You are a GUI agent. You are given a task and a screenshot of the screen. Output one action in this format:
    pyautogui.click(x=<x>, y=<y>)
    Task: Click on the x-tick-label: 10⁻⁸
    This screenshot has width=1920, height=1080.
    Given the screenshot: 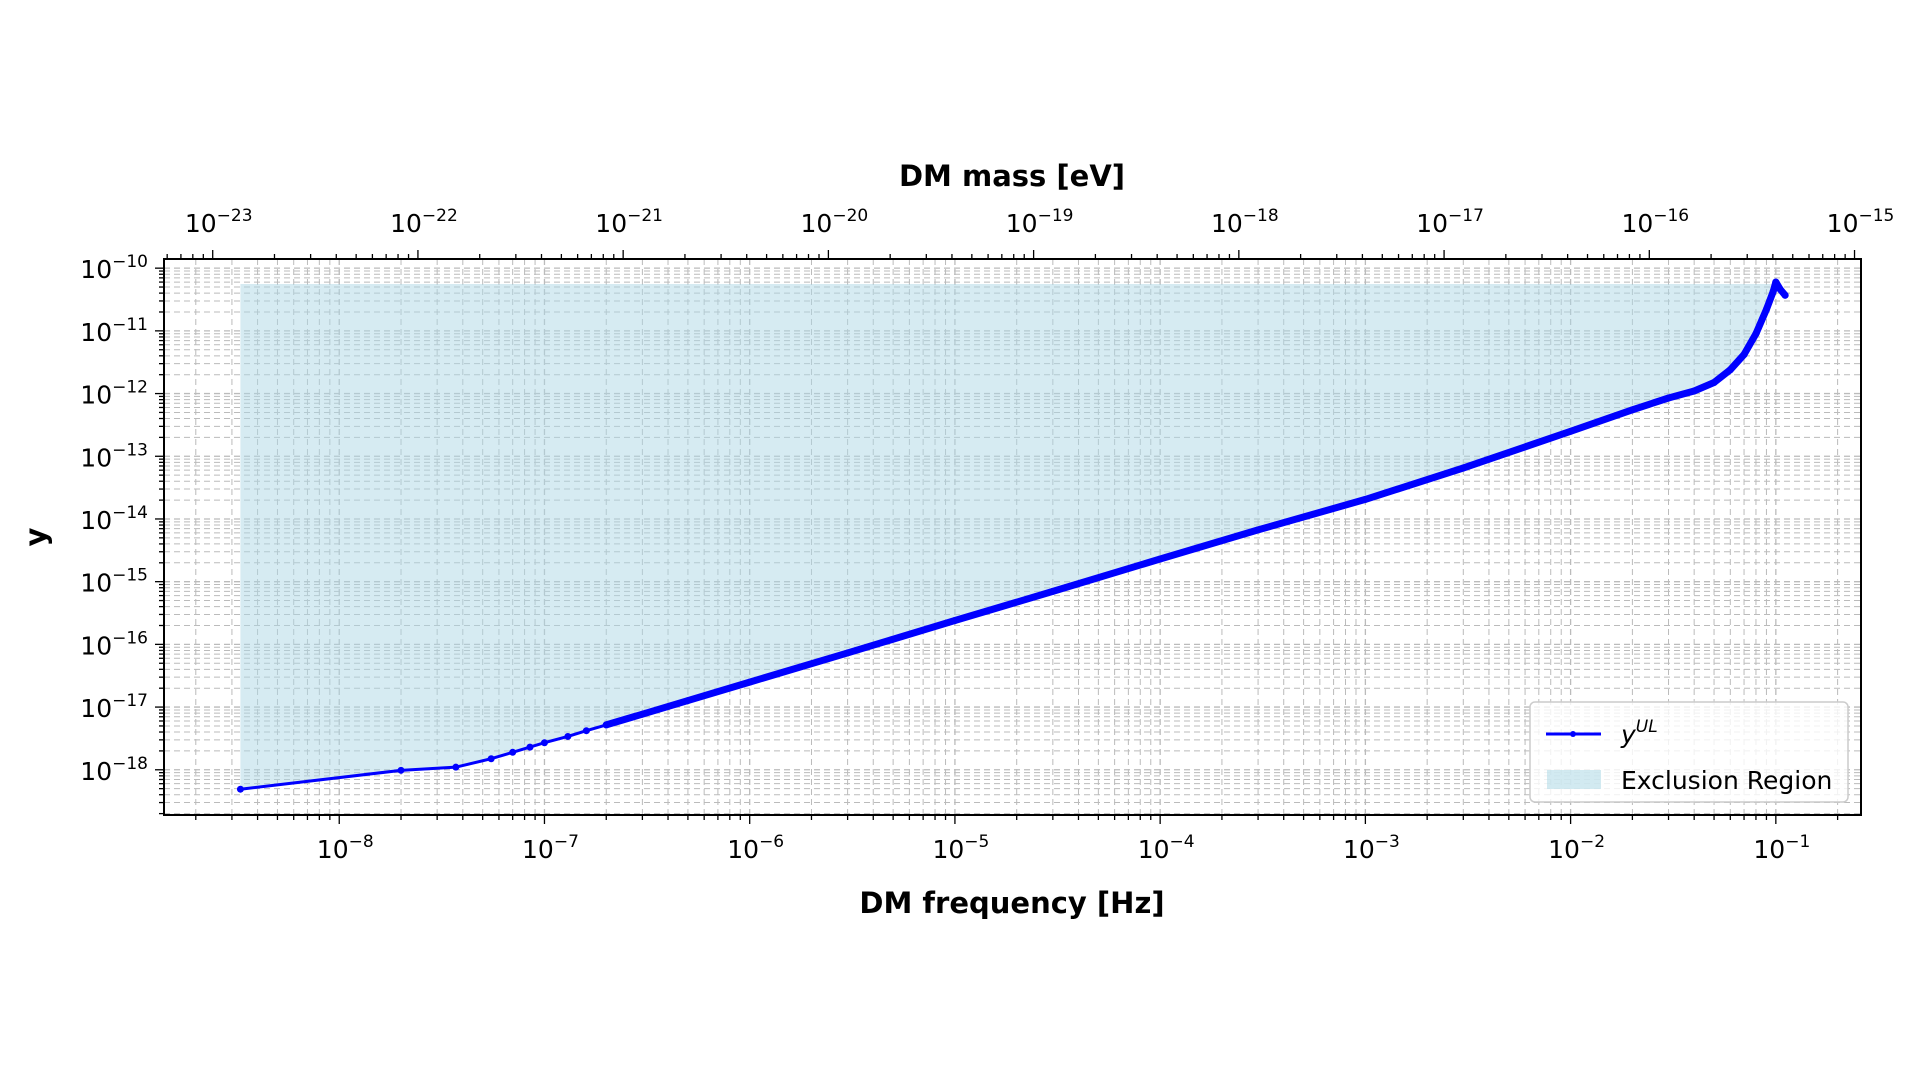 What is the action you would take?
    pyautogui.click(x=345, y=848)
    